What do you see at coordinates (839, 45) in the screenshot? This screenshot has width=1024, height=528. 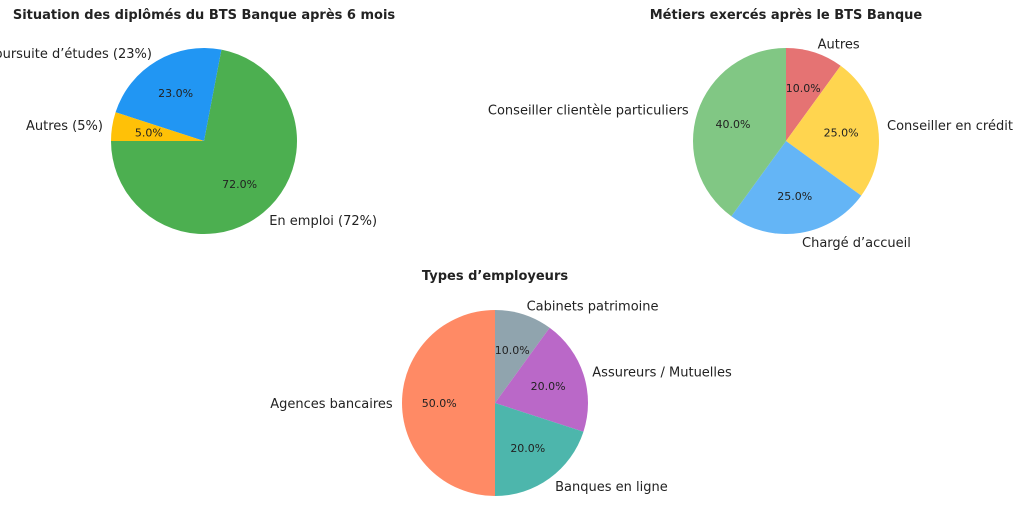 I see `slice-label-metiers-autres: Autres` at bounding box center [839, 45].